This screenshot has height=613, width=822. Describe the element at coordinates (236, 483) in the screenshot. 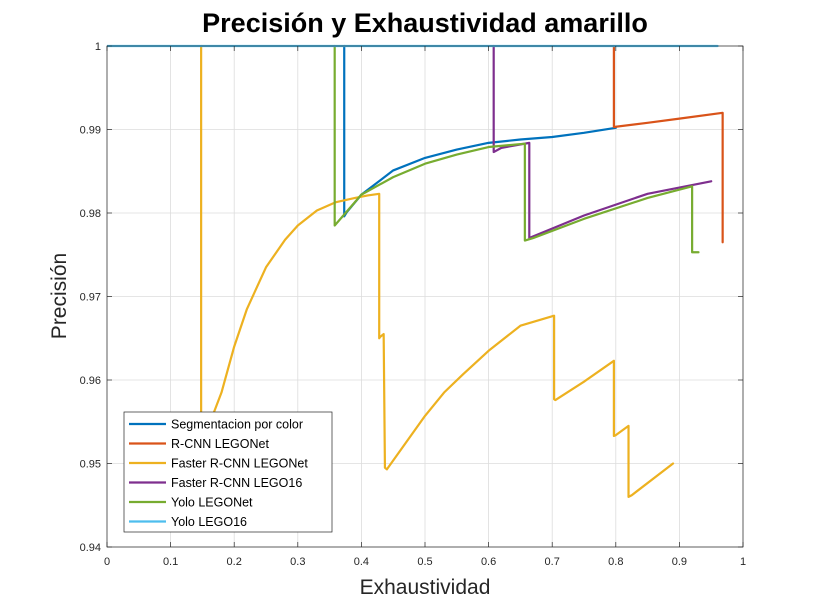

I see `legend-entry-faster-r-cnn-lego16: Faster R-CNN LEGO16` at that location.